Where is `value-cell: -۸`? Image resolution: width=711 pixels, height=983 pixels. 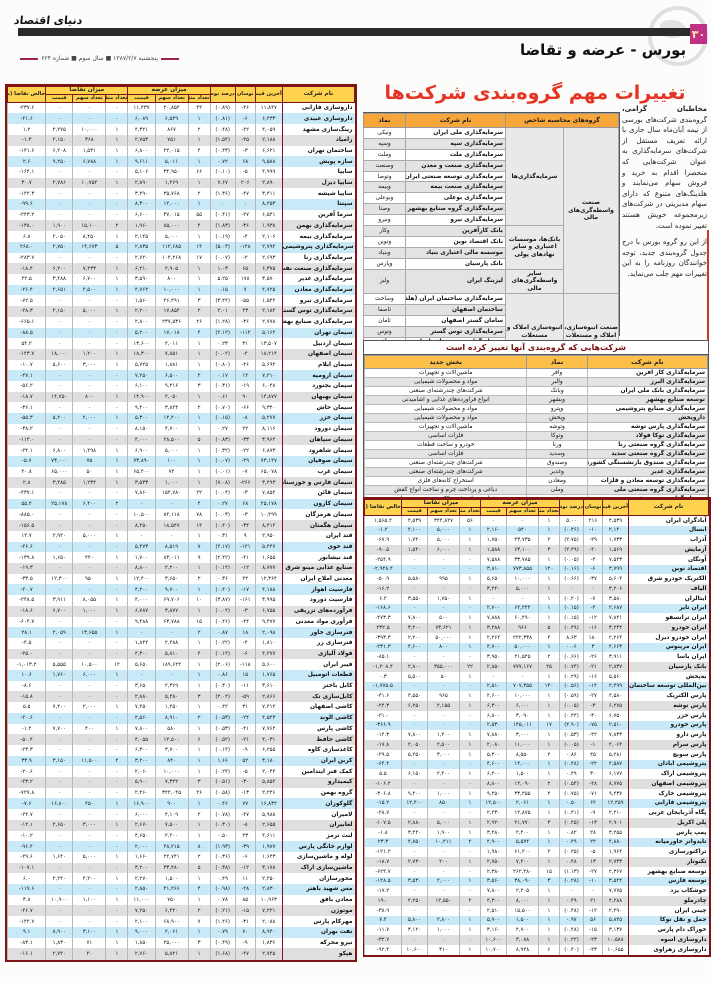 value-cell: -۸ is located at coordinates (245, 825).